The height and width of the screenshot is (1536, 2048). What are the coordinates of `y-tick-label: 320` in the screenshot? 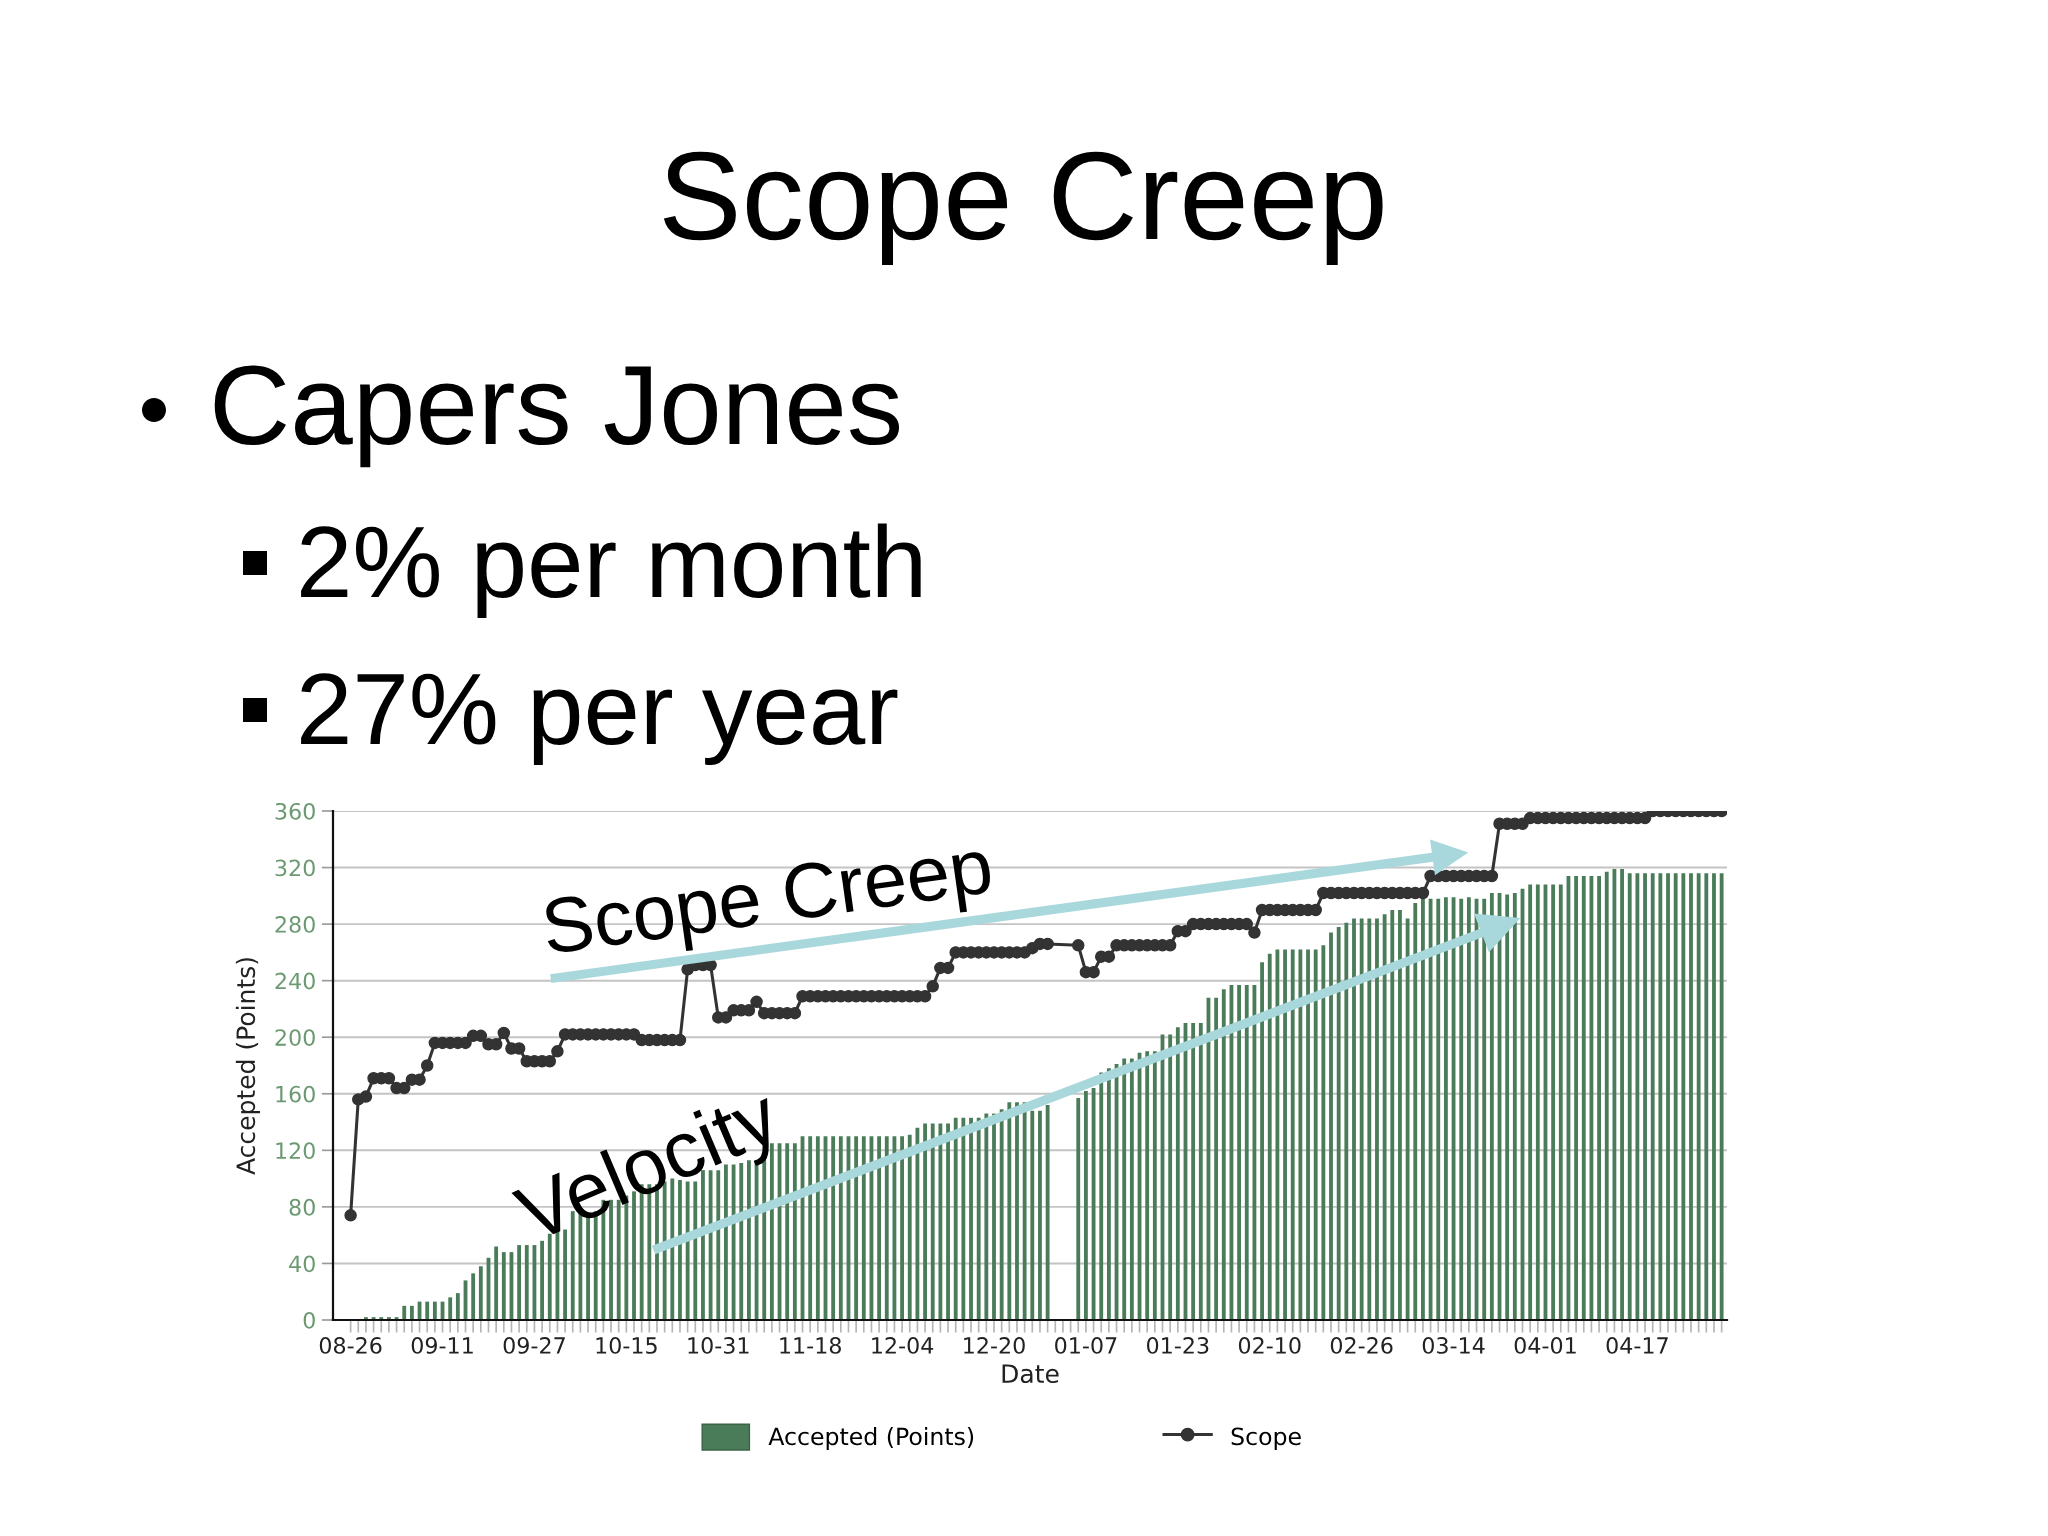 It's located at (295, 868).